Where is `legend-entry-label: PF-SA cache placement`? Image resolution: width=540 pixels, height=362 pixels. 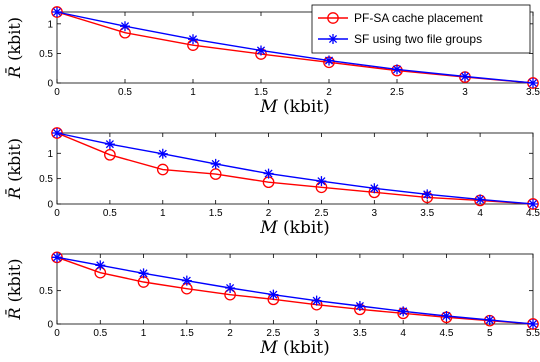 legend-entry-label: PF-SA cache placement is located at coordinates (418, 18).